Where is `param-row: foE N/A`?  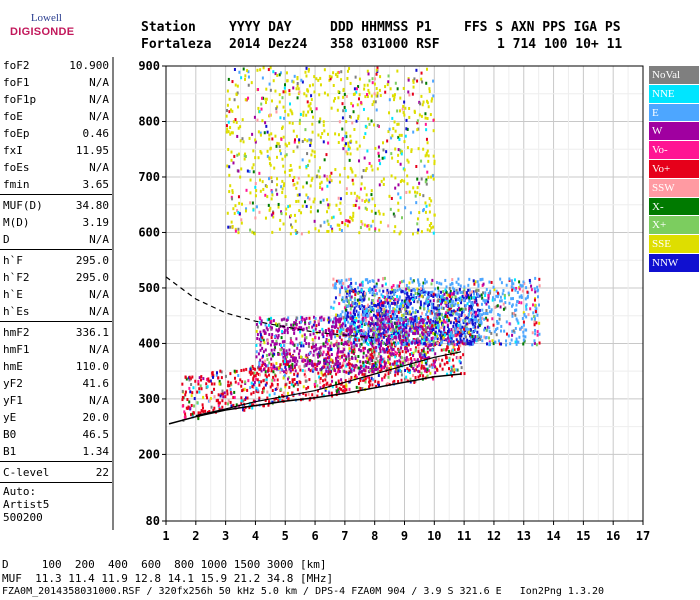
param-row: foE N/A is located at coordinates (56, 116).